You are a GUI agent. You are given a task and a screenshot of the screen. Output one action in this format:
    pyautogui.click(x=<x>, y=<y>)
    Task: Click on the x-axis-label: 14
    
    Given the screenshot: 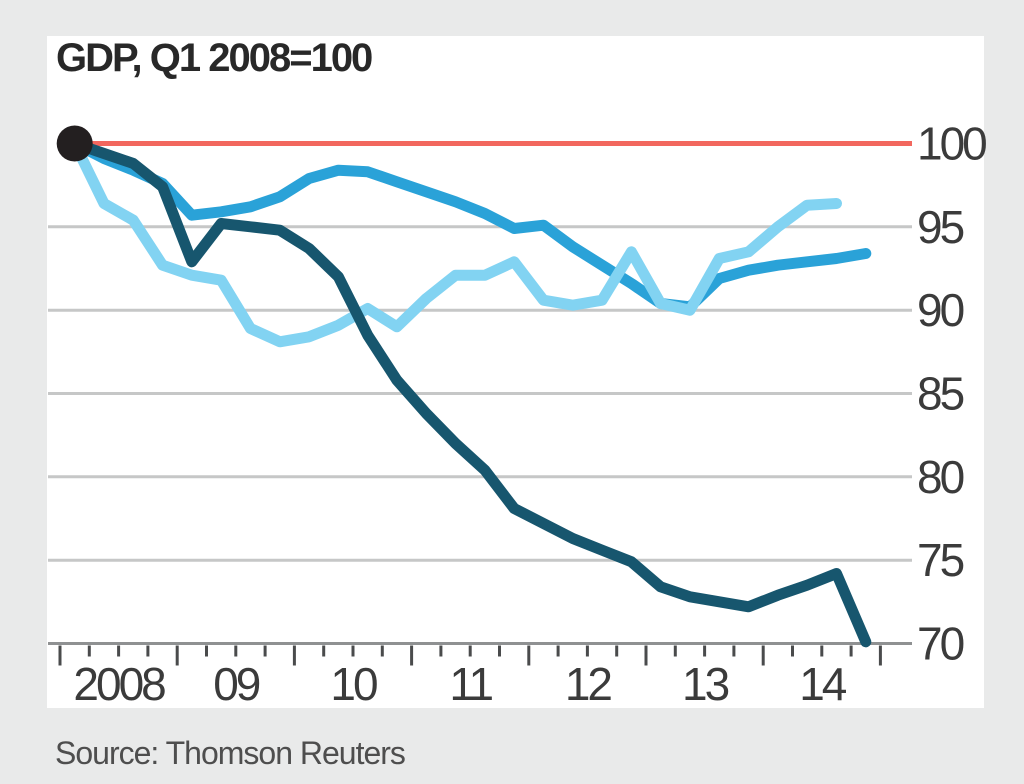 What is the action you would take?
    pyautogui.click(x=823, y=684)
    